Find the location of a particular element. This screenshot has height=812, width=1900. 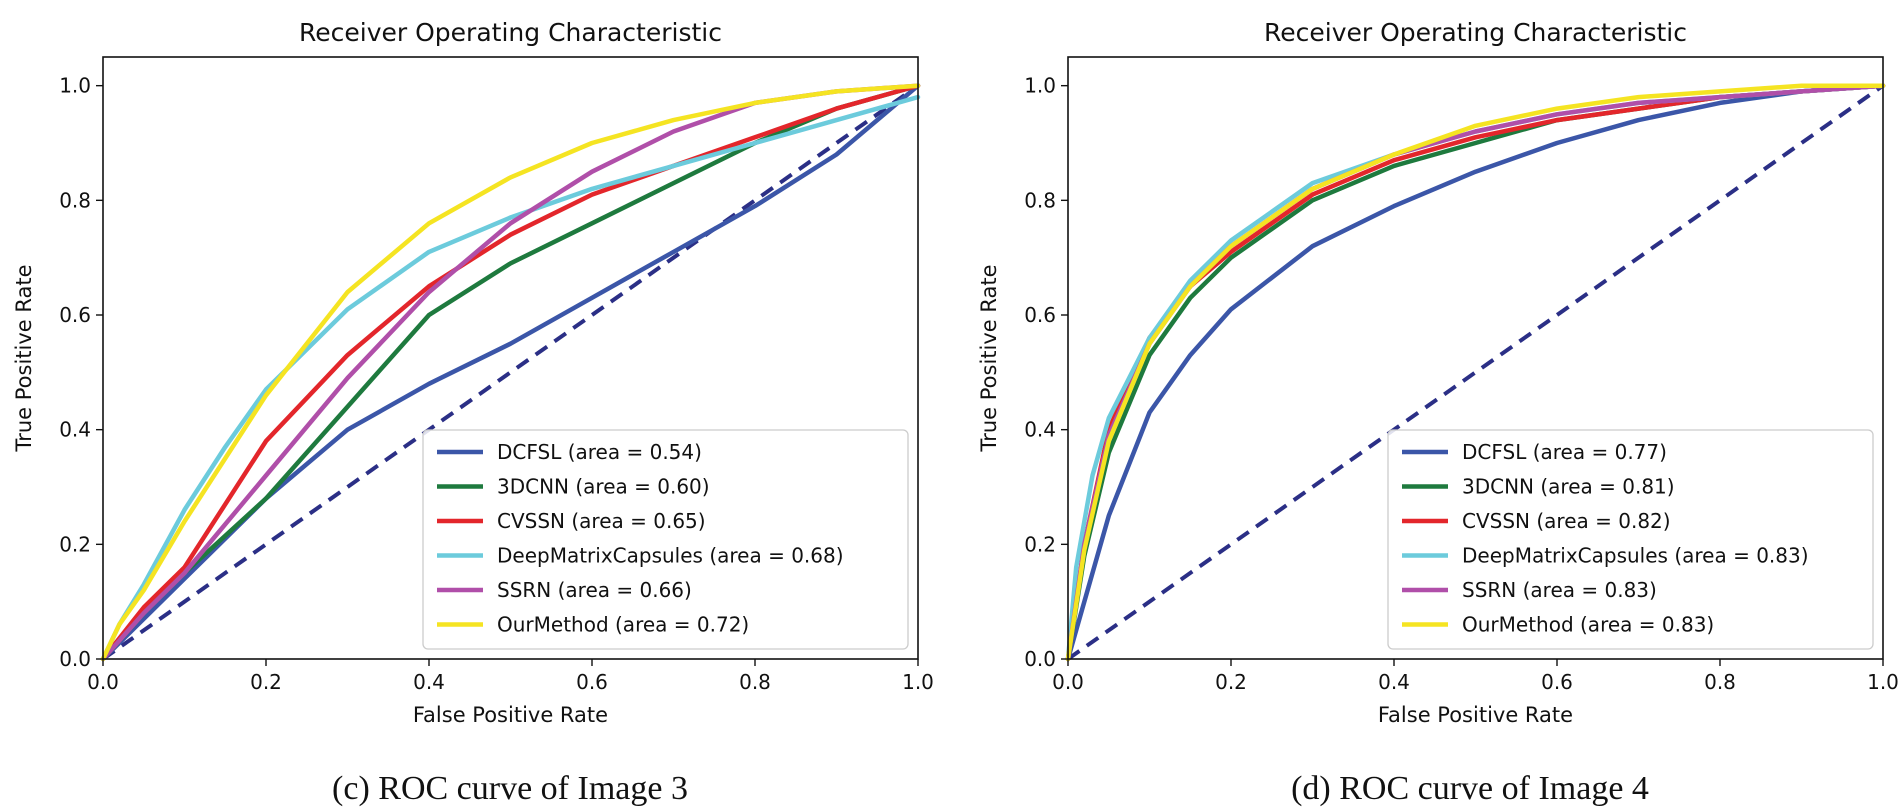

chart2-legend-label-cvssn: CVSSN (area = 0.82) is located at coordinates (1566, 521).